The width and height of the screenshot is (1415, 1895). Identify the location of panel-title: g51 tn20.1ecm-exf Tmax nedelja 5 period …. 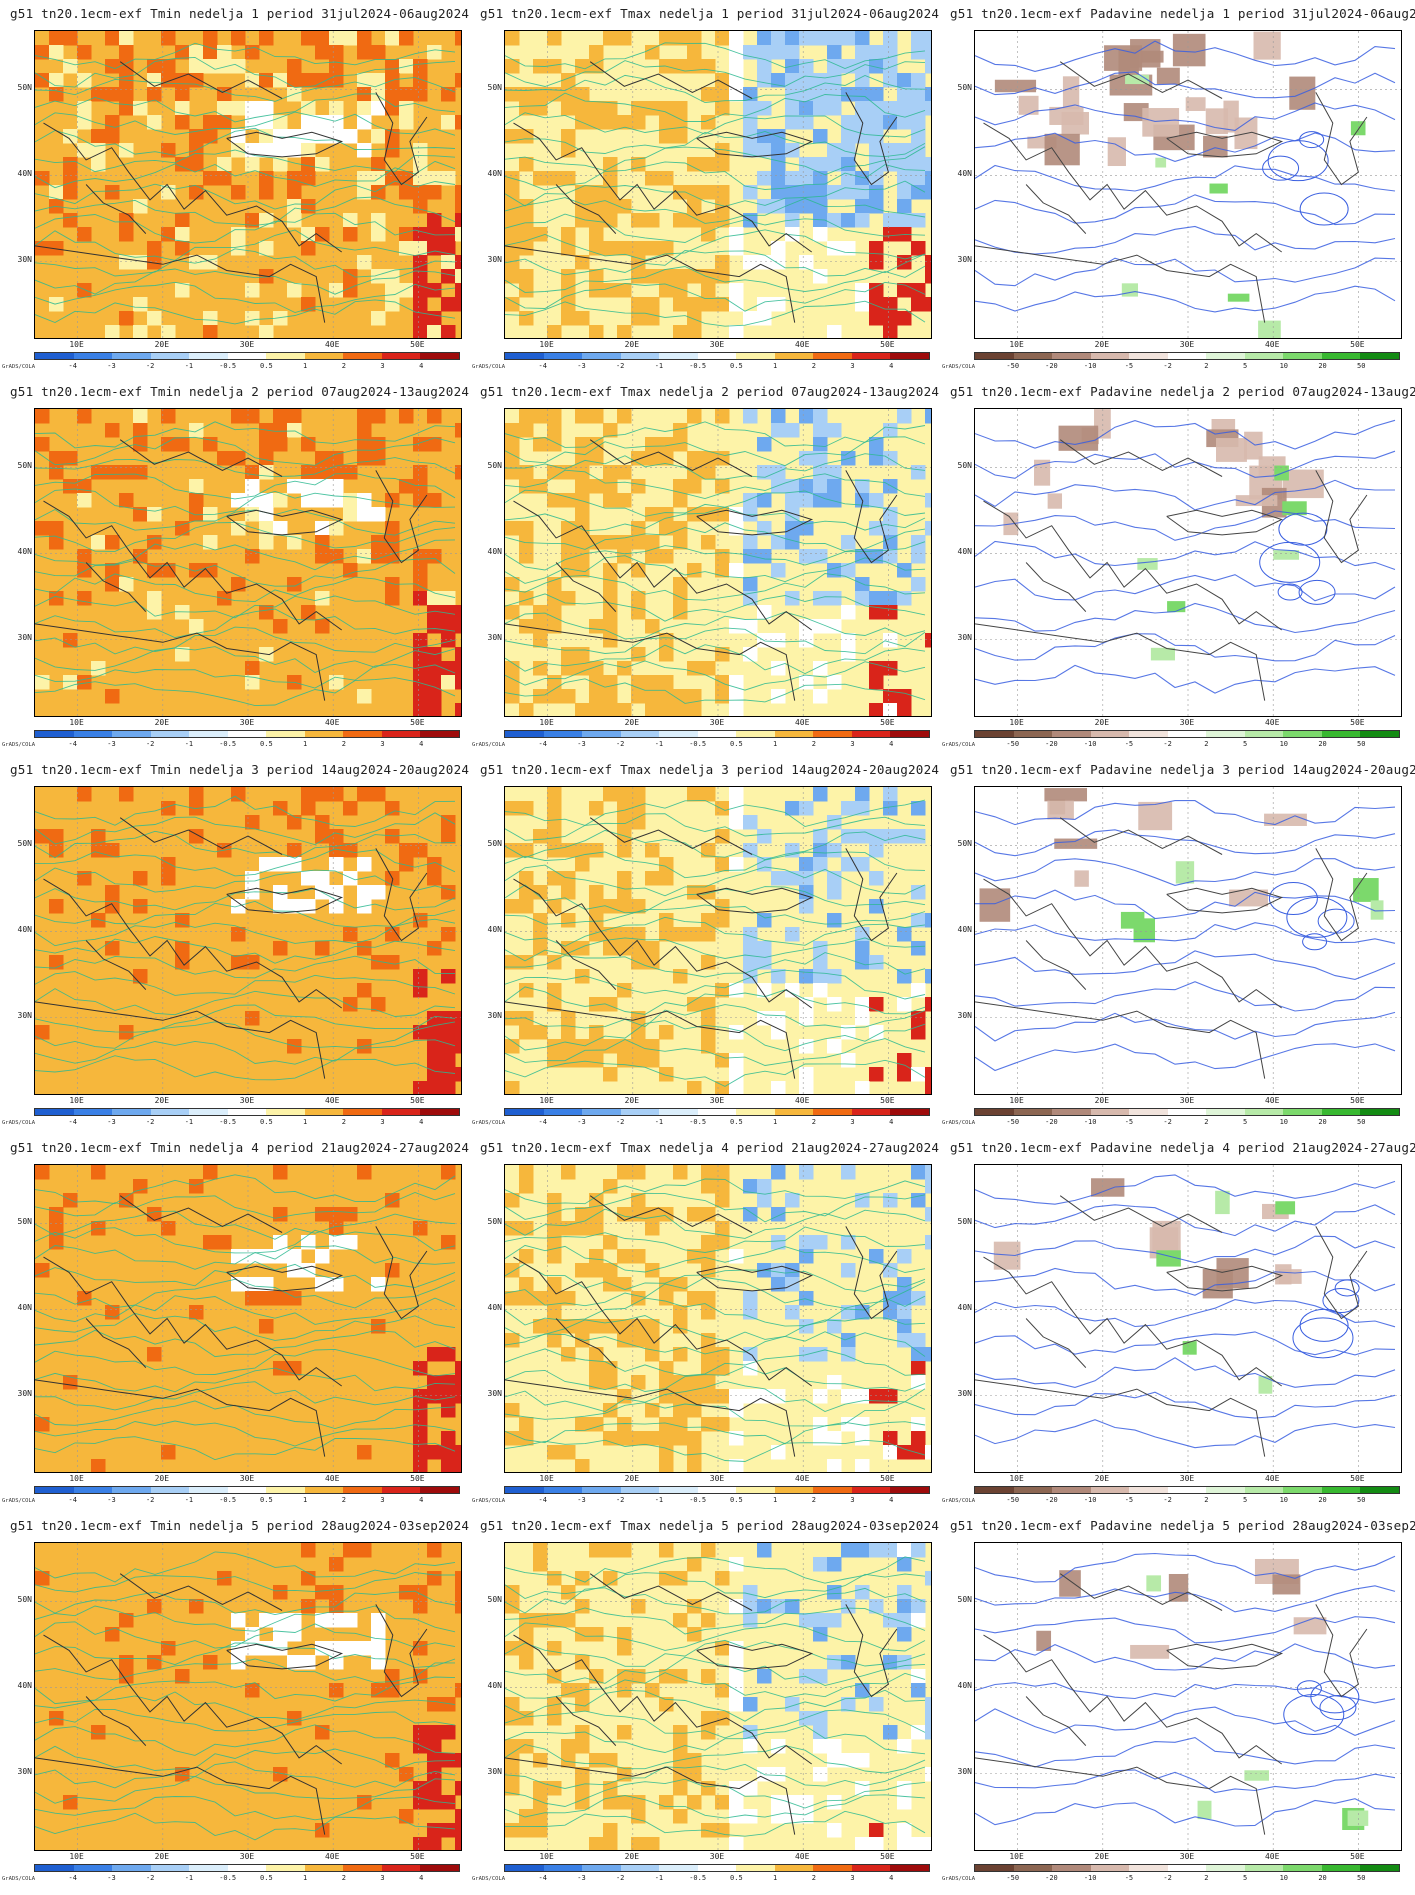
(710, 1525).